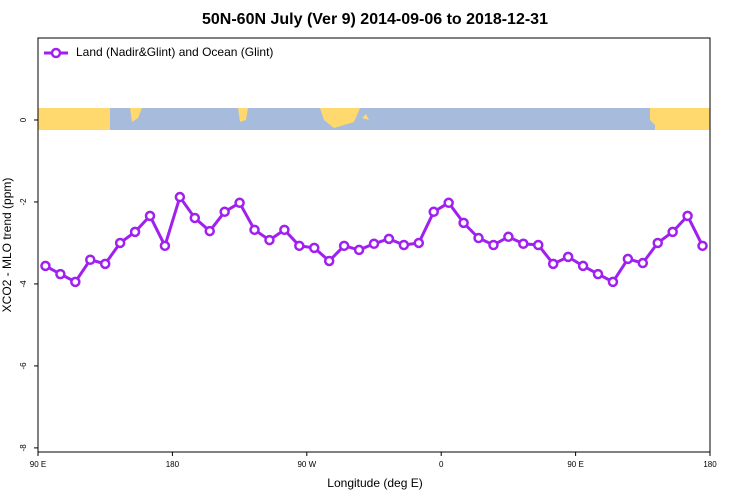 Image resolution: width=750 pixels, height=500 pixels. Describe the element at coordinates (174, 52) in the screenshot. I see `legend-label: Land (Nadir&Glint) and Ocean (Glint)` at that location.